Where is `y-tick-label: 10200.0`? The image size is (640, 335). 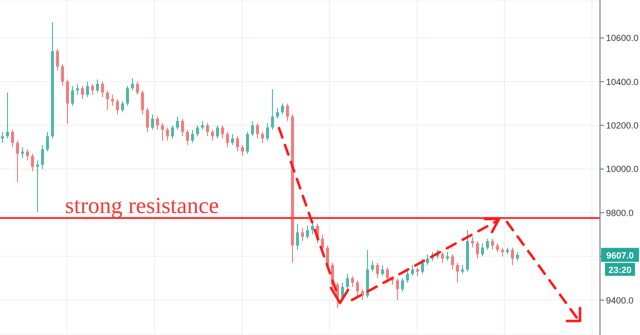
y-tick-label: 10200.0 is located at coordinates (622, 125).